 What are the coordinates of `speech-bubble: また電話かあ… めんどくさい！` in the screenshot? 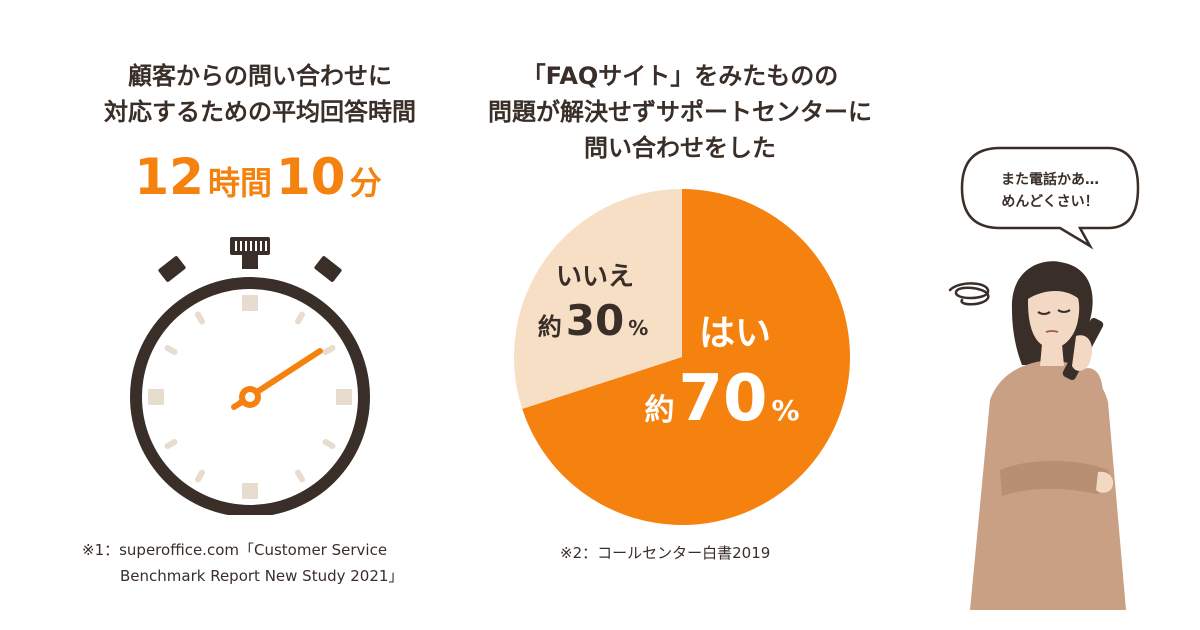 It's located at (1050, 198).